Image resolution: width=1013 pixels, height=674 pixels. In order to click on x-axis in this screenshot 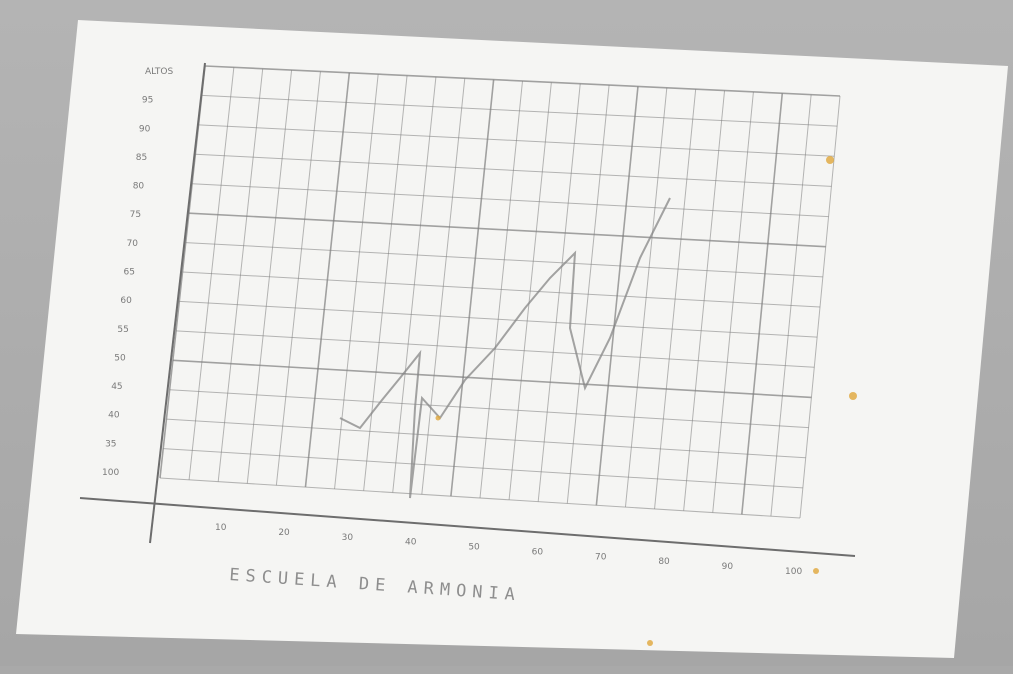, I will do `click(467, 527)`.